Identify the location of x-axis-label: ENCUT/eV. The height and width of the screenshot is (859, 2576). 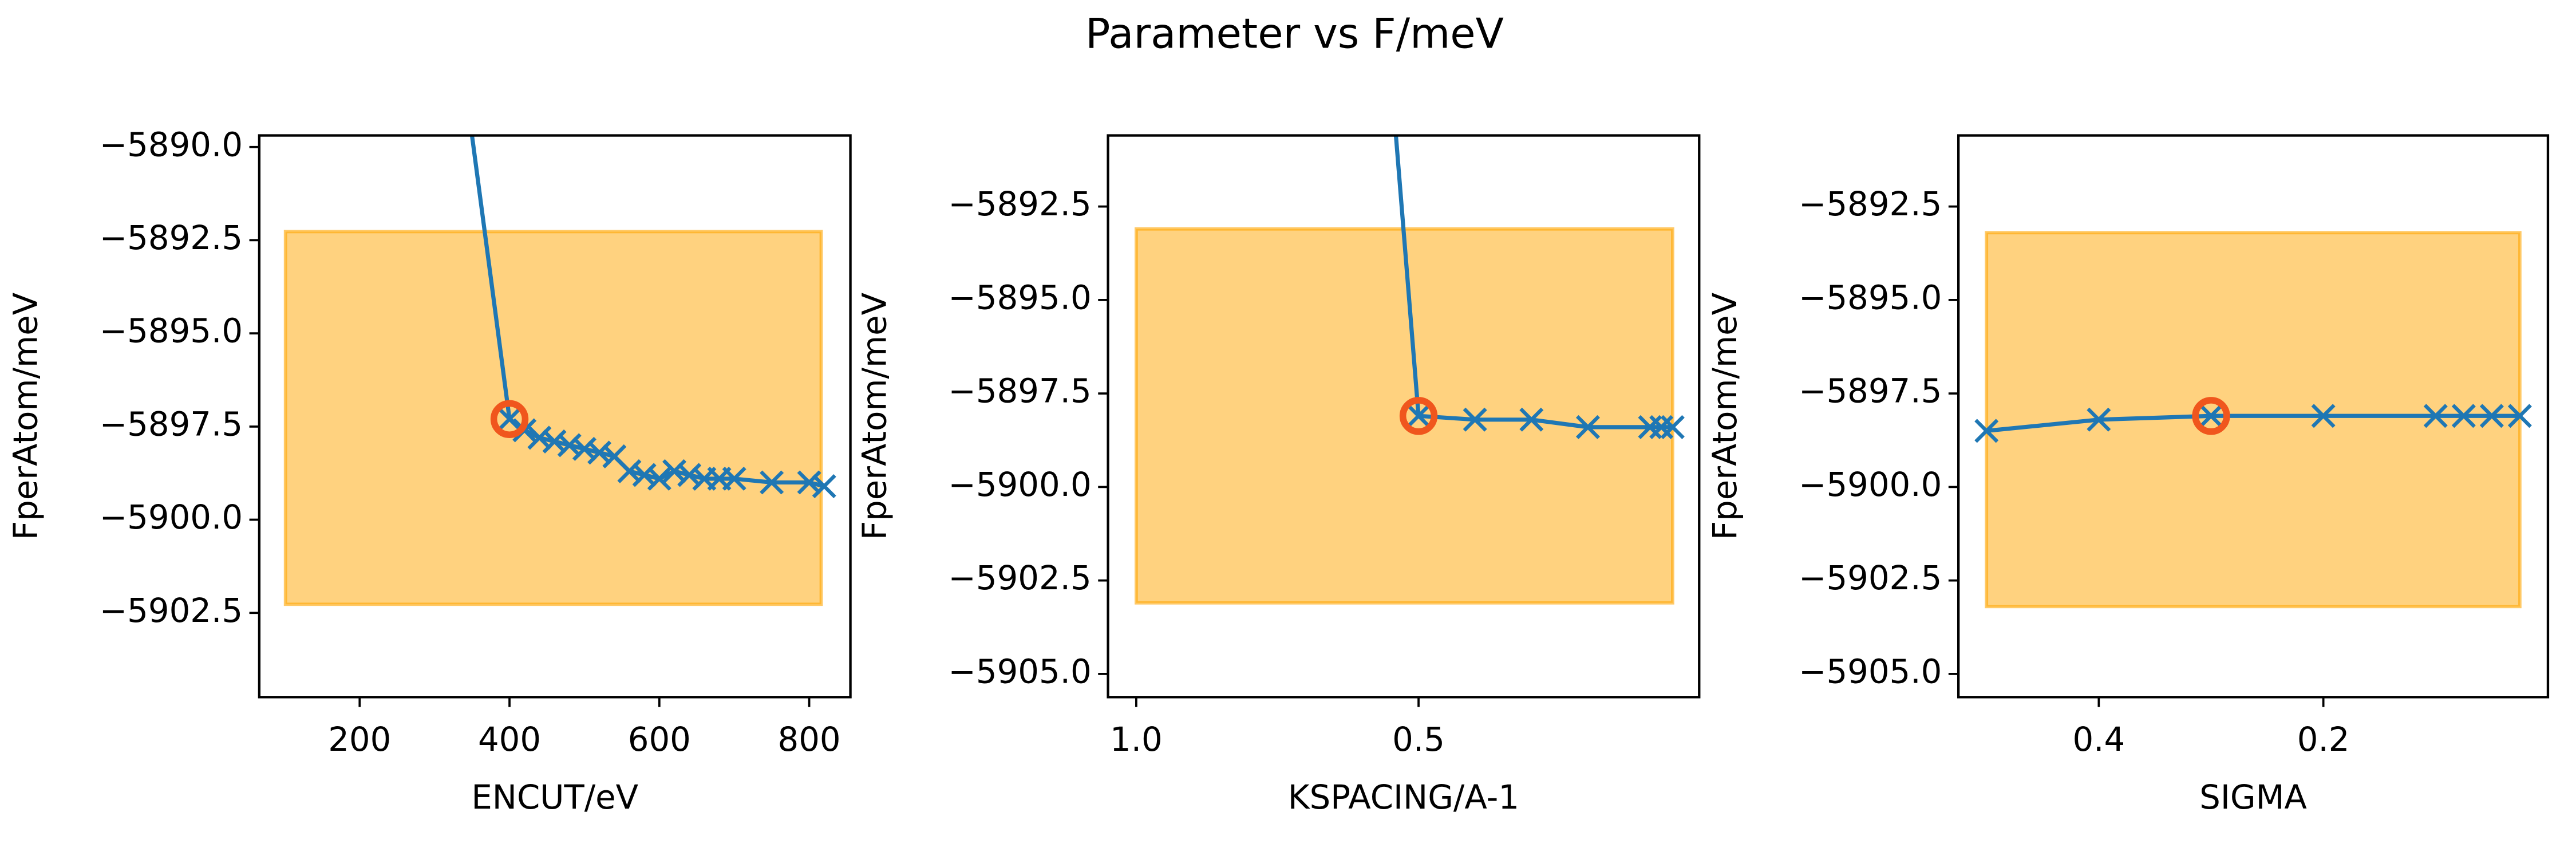
(554, 798).